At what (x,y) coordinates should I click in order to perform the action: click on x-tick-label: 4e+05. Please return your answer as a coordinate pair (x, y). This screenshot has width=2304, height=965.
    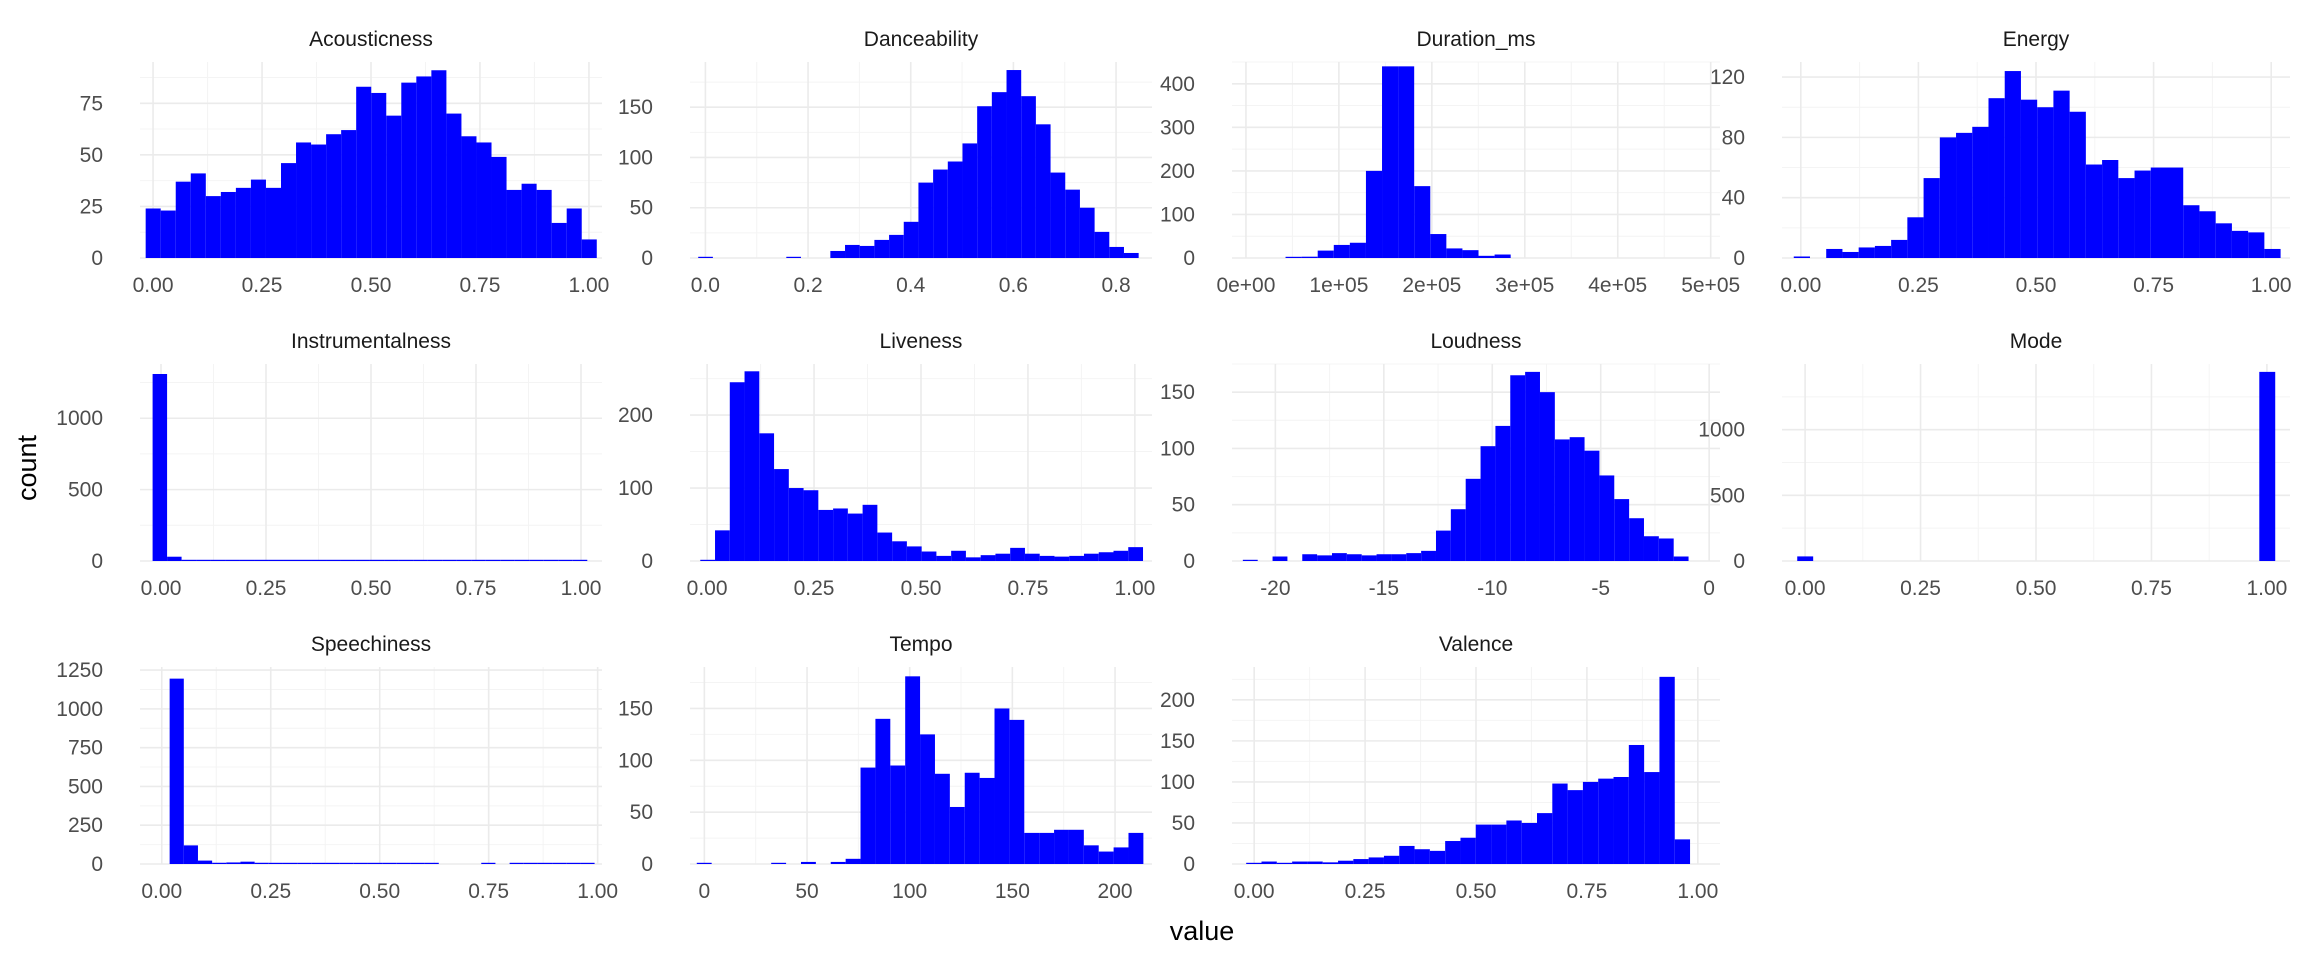
    Looking at the image, I should click on (1617, 285).